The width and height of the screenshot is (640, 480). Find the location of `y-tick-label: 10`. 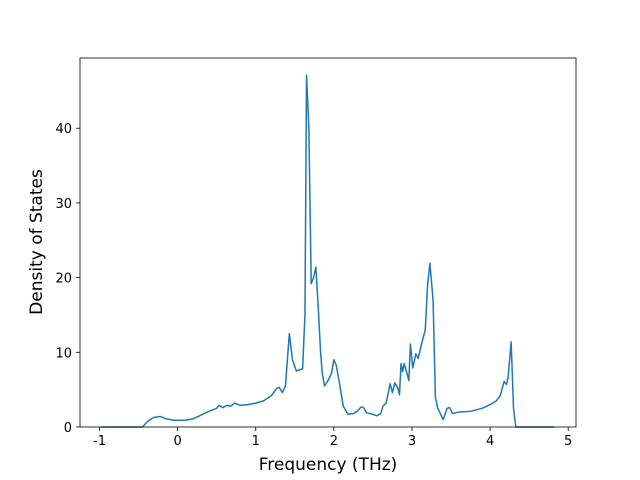

y-tick-label: 10 is located at coordinates (63, 353).